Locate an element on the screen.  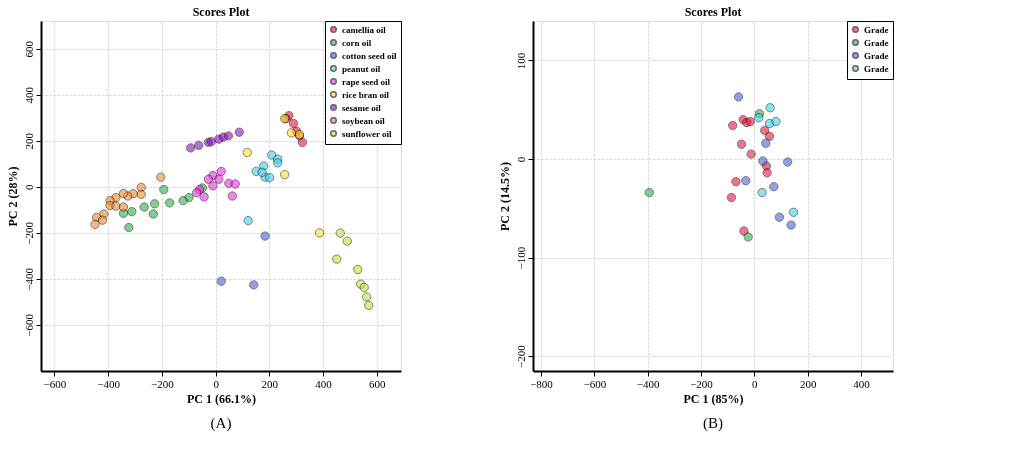
legend-label: cotton seed oil is located at coordinates (369, 55).